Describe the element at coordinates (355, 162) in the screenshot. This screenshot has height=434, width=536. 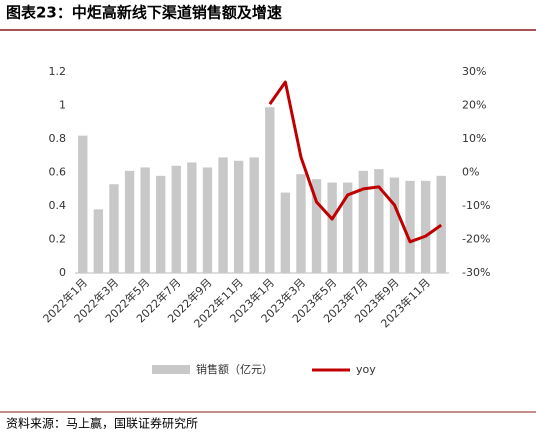
I see `line` at that location.